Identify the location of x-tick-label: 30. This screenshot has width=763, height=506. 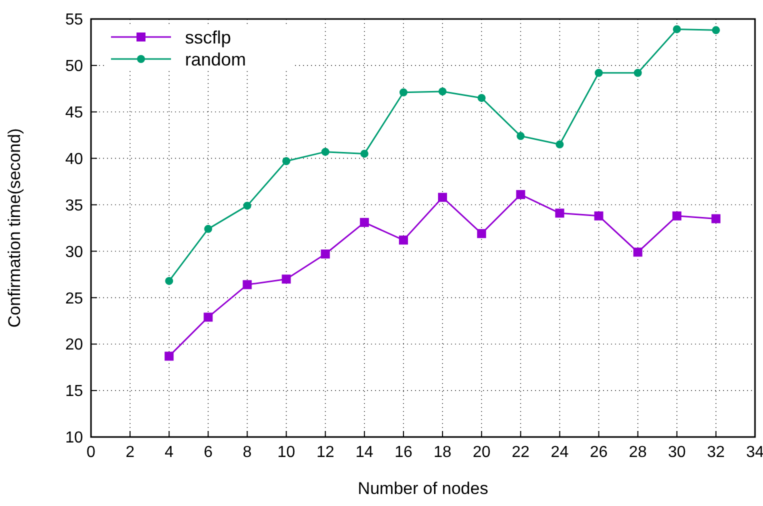
(677, 452).